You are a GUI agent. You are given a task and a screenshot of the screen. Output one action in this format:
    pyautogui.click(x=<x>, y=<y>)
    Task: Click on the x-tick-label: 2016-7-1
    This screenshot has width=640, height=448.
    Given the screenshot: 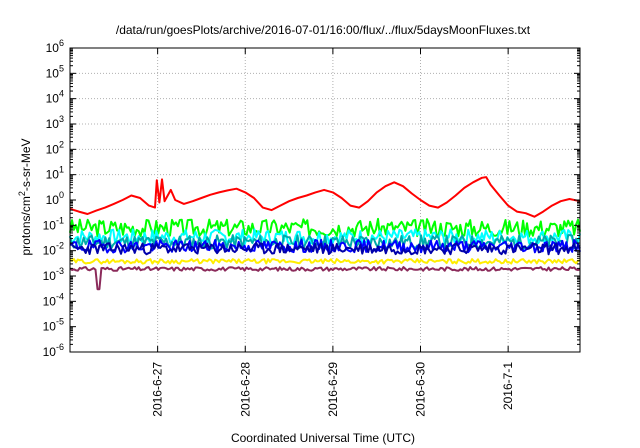 What is the action you would take?
    pyautogui.click(x=508, y=386)
    